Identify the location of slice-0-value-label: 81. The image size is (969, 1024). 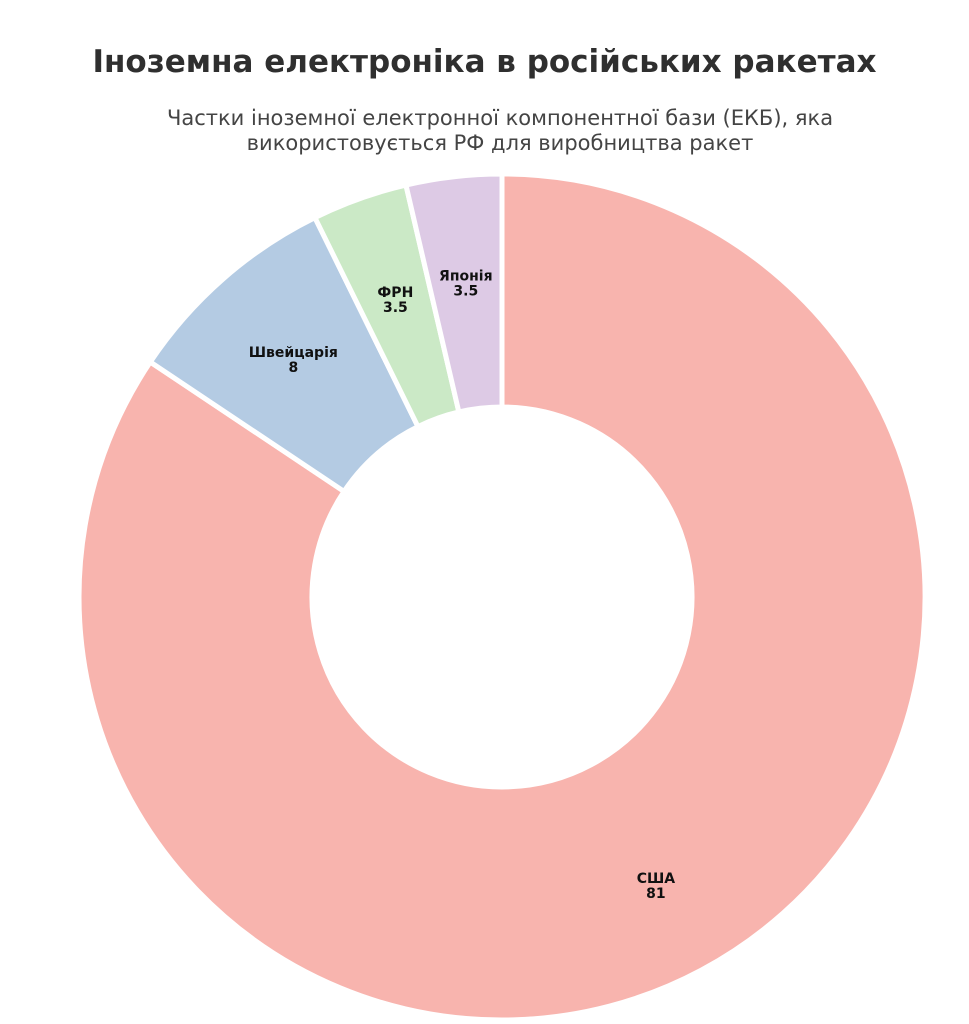
(655, 894).